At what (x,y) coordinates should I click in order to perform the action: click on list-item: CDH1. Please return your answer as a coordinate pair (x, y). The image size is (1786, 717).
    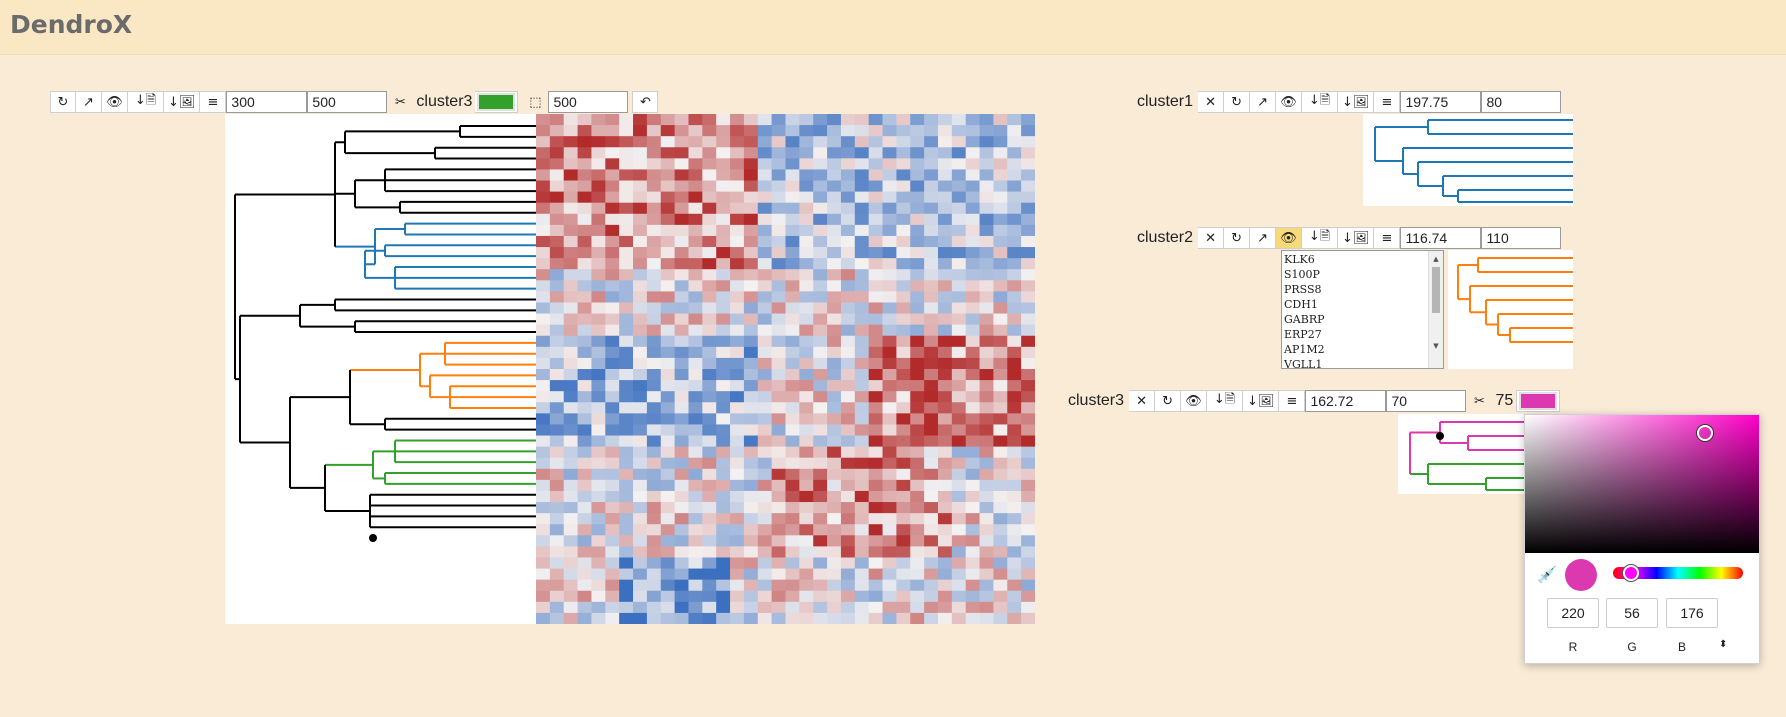
    Looking at the image, I should click on (1301, 304).